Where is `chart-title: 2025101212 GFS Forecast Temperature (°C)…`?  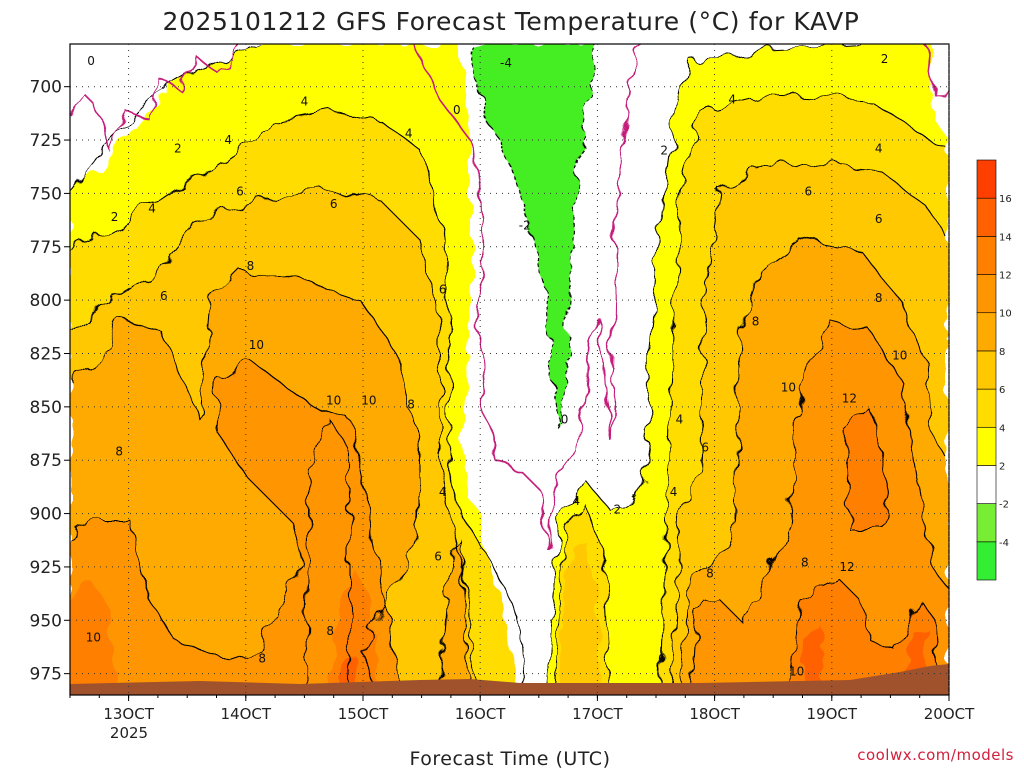
chart-title: 2025101212 GFS Forecast Temperature (°C)… is located at coordinates (511, 21).